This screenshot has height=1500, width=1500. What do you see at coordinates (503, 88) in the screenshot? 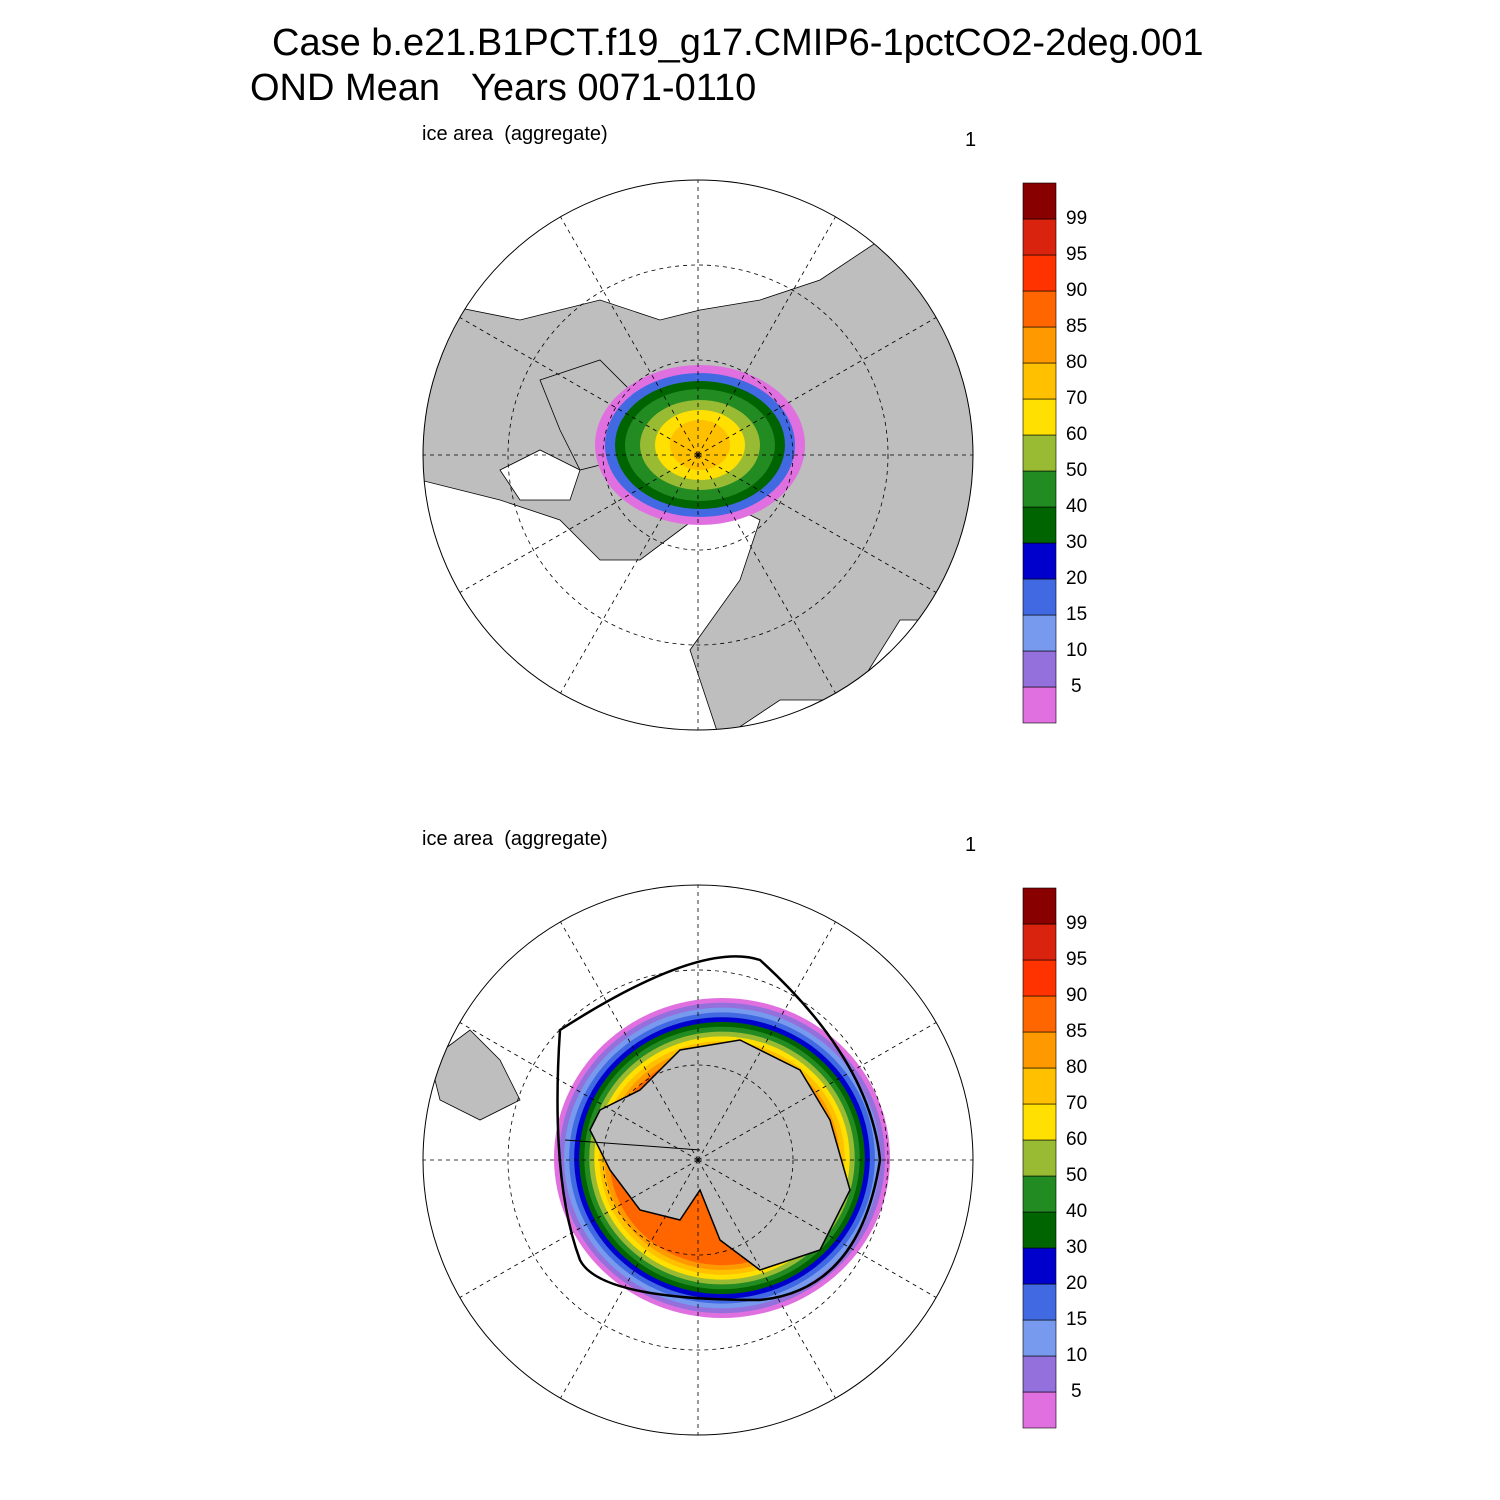
I see `subtitle: OND Mean Years 0071-0110` at bounding box center [503, 88].